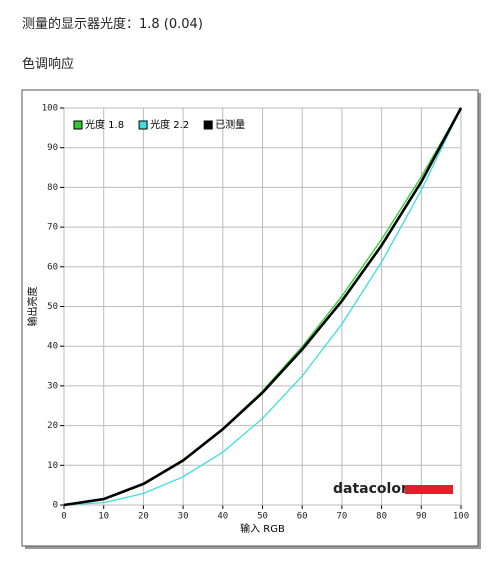 The image size is (500, 567). What do you see at coordinates (52, 466) in the screenshot?
I see `y-tick-label: 10` at bounding box center [52, 466].